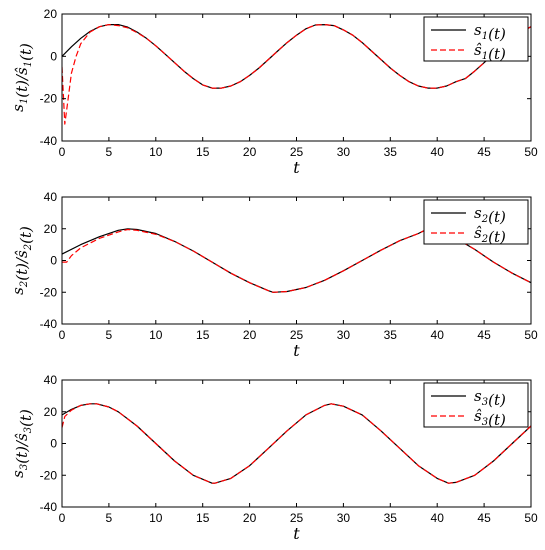  What do you see at coordinates (490, 32) in the screenshot?
I see `legend-label-1: s1(t)` at bounding box center [490, 32].